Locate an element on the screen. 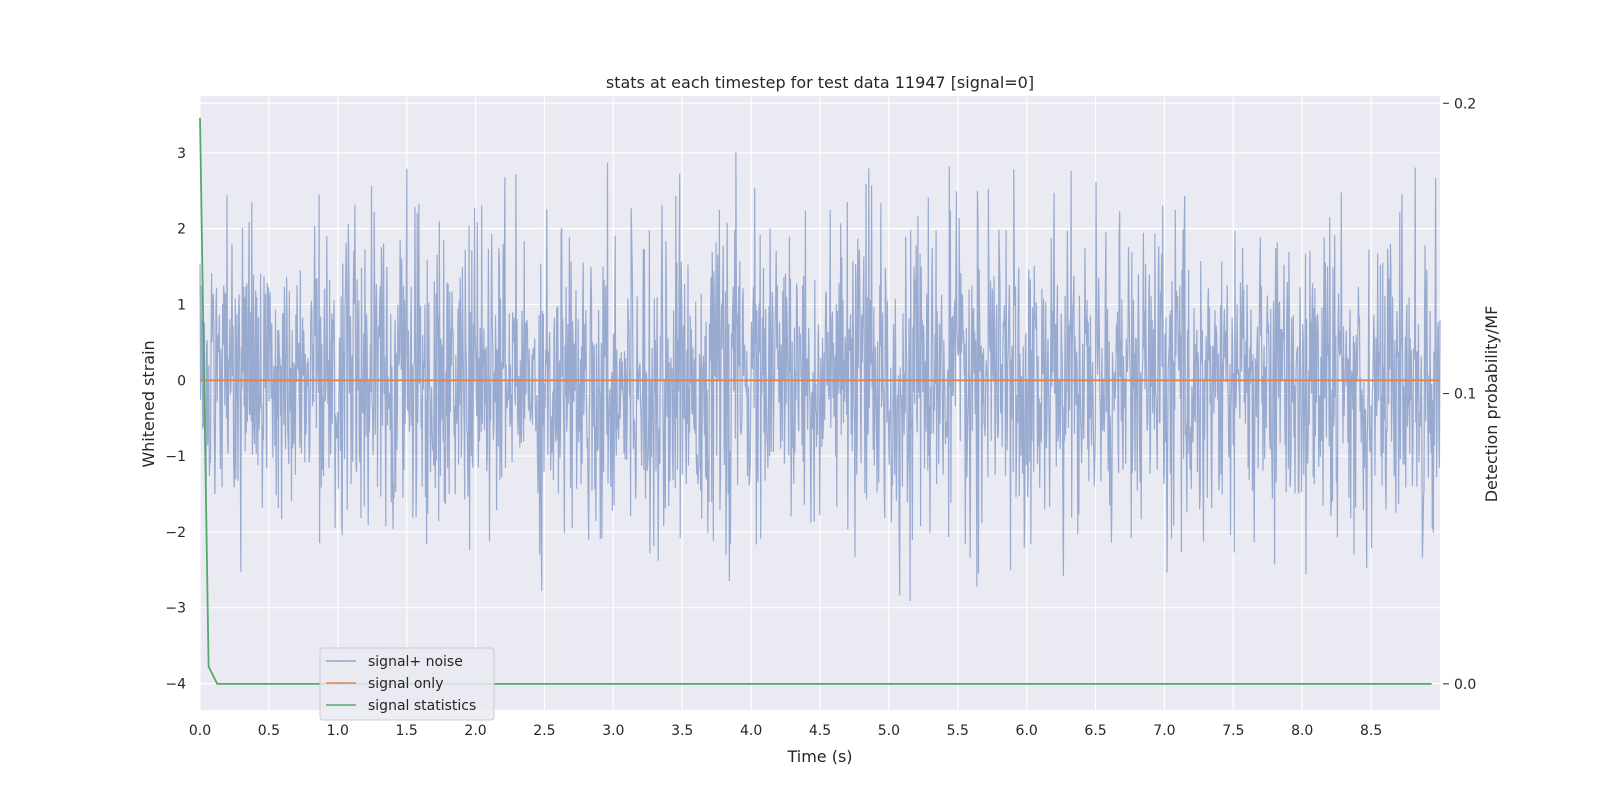  x-tick-label: 1.0 is located at coordinates (338, 731).